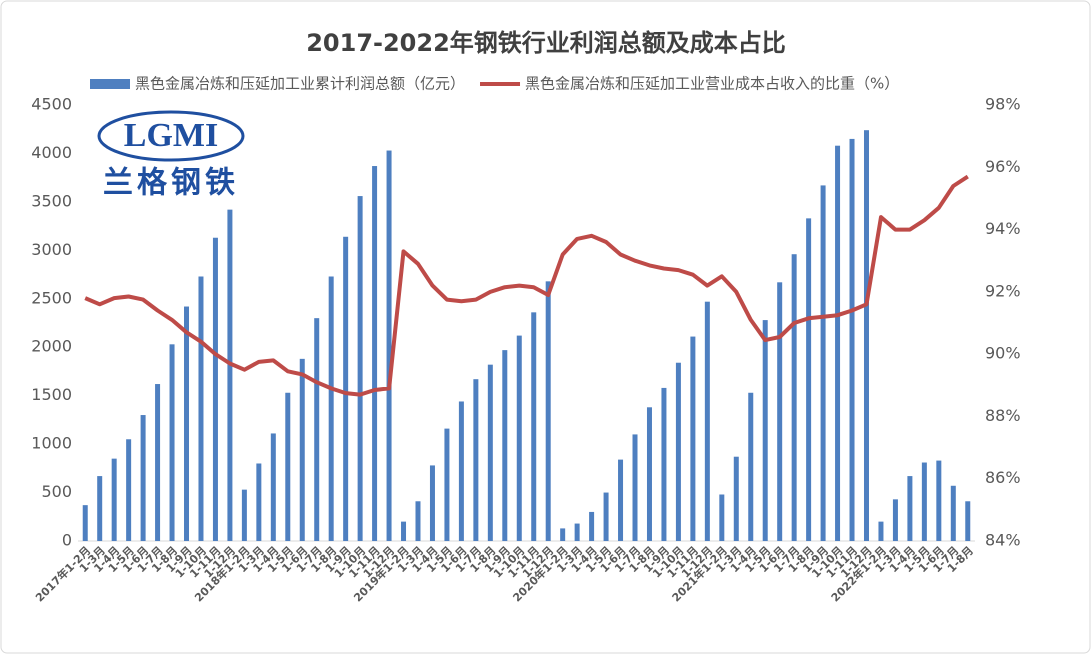 This screenshot has height=659, width=1092. I want to click on y2-tick-label: 96%, so click(1003, 166).